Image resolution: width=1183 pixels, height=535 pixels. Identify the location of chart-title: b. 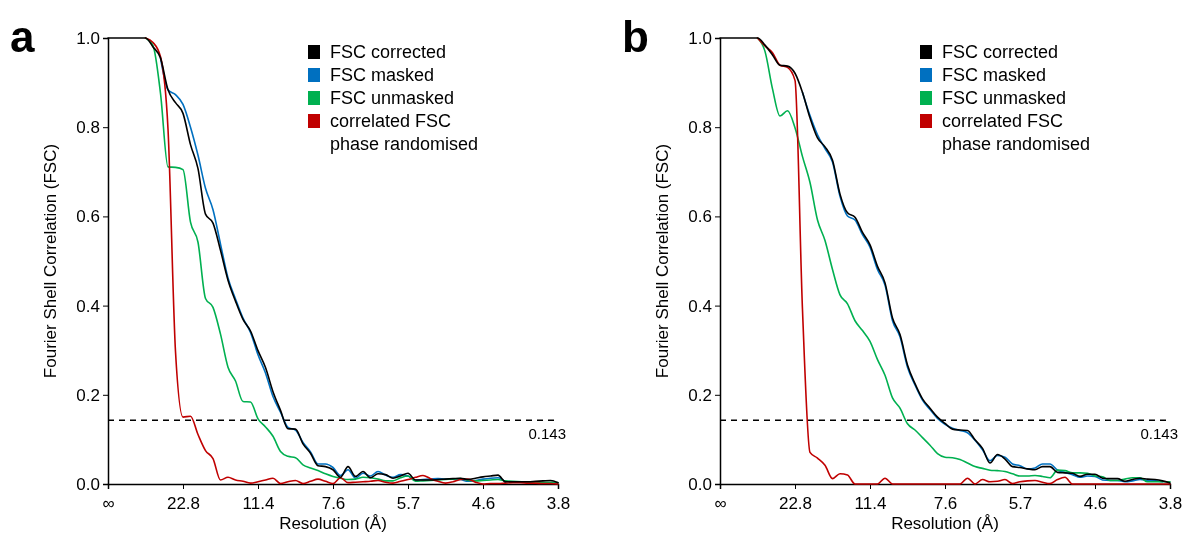
(635, 36).